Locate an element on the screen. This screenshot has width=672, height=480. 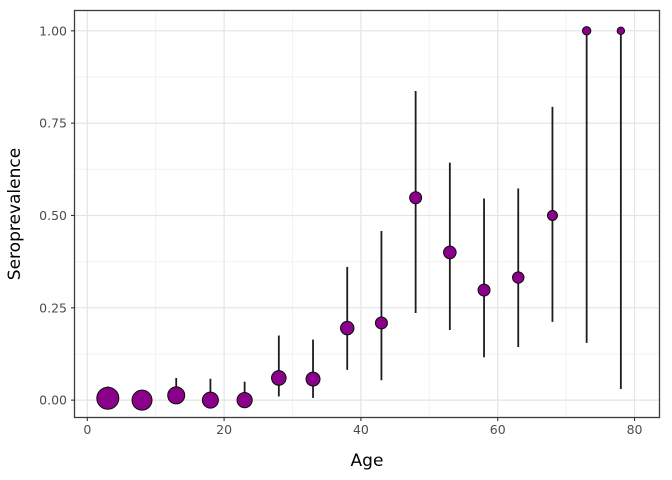
x-tick-label: 80 is located at coordinates (635, 429).